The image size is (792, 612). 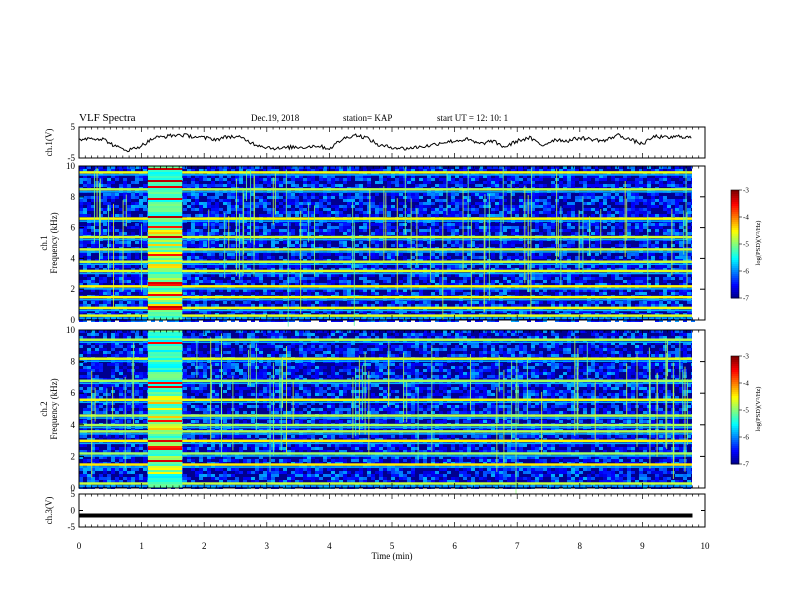 What do you see at coordinates (329, 546) in the screenshot?
I see `time-tick-label: 4` at bounding box center [329, 546].